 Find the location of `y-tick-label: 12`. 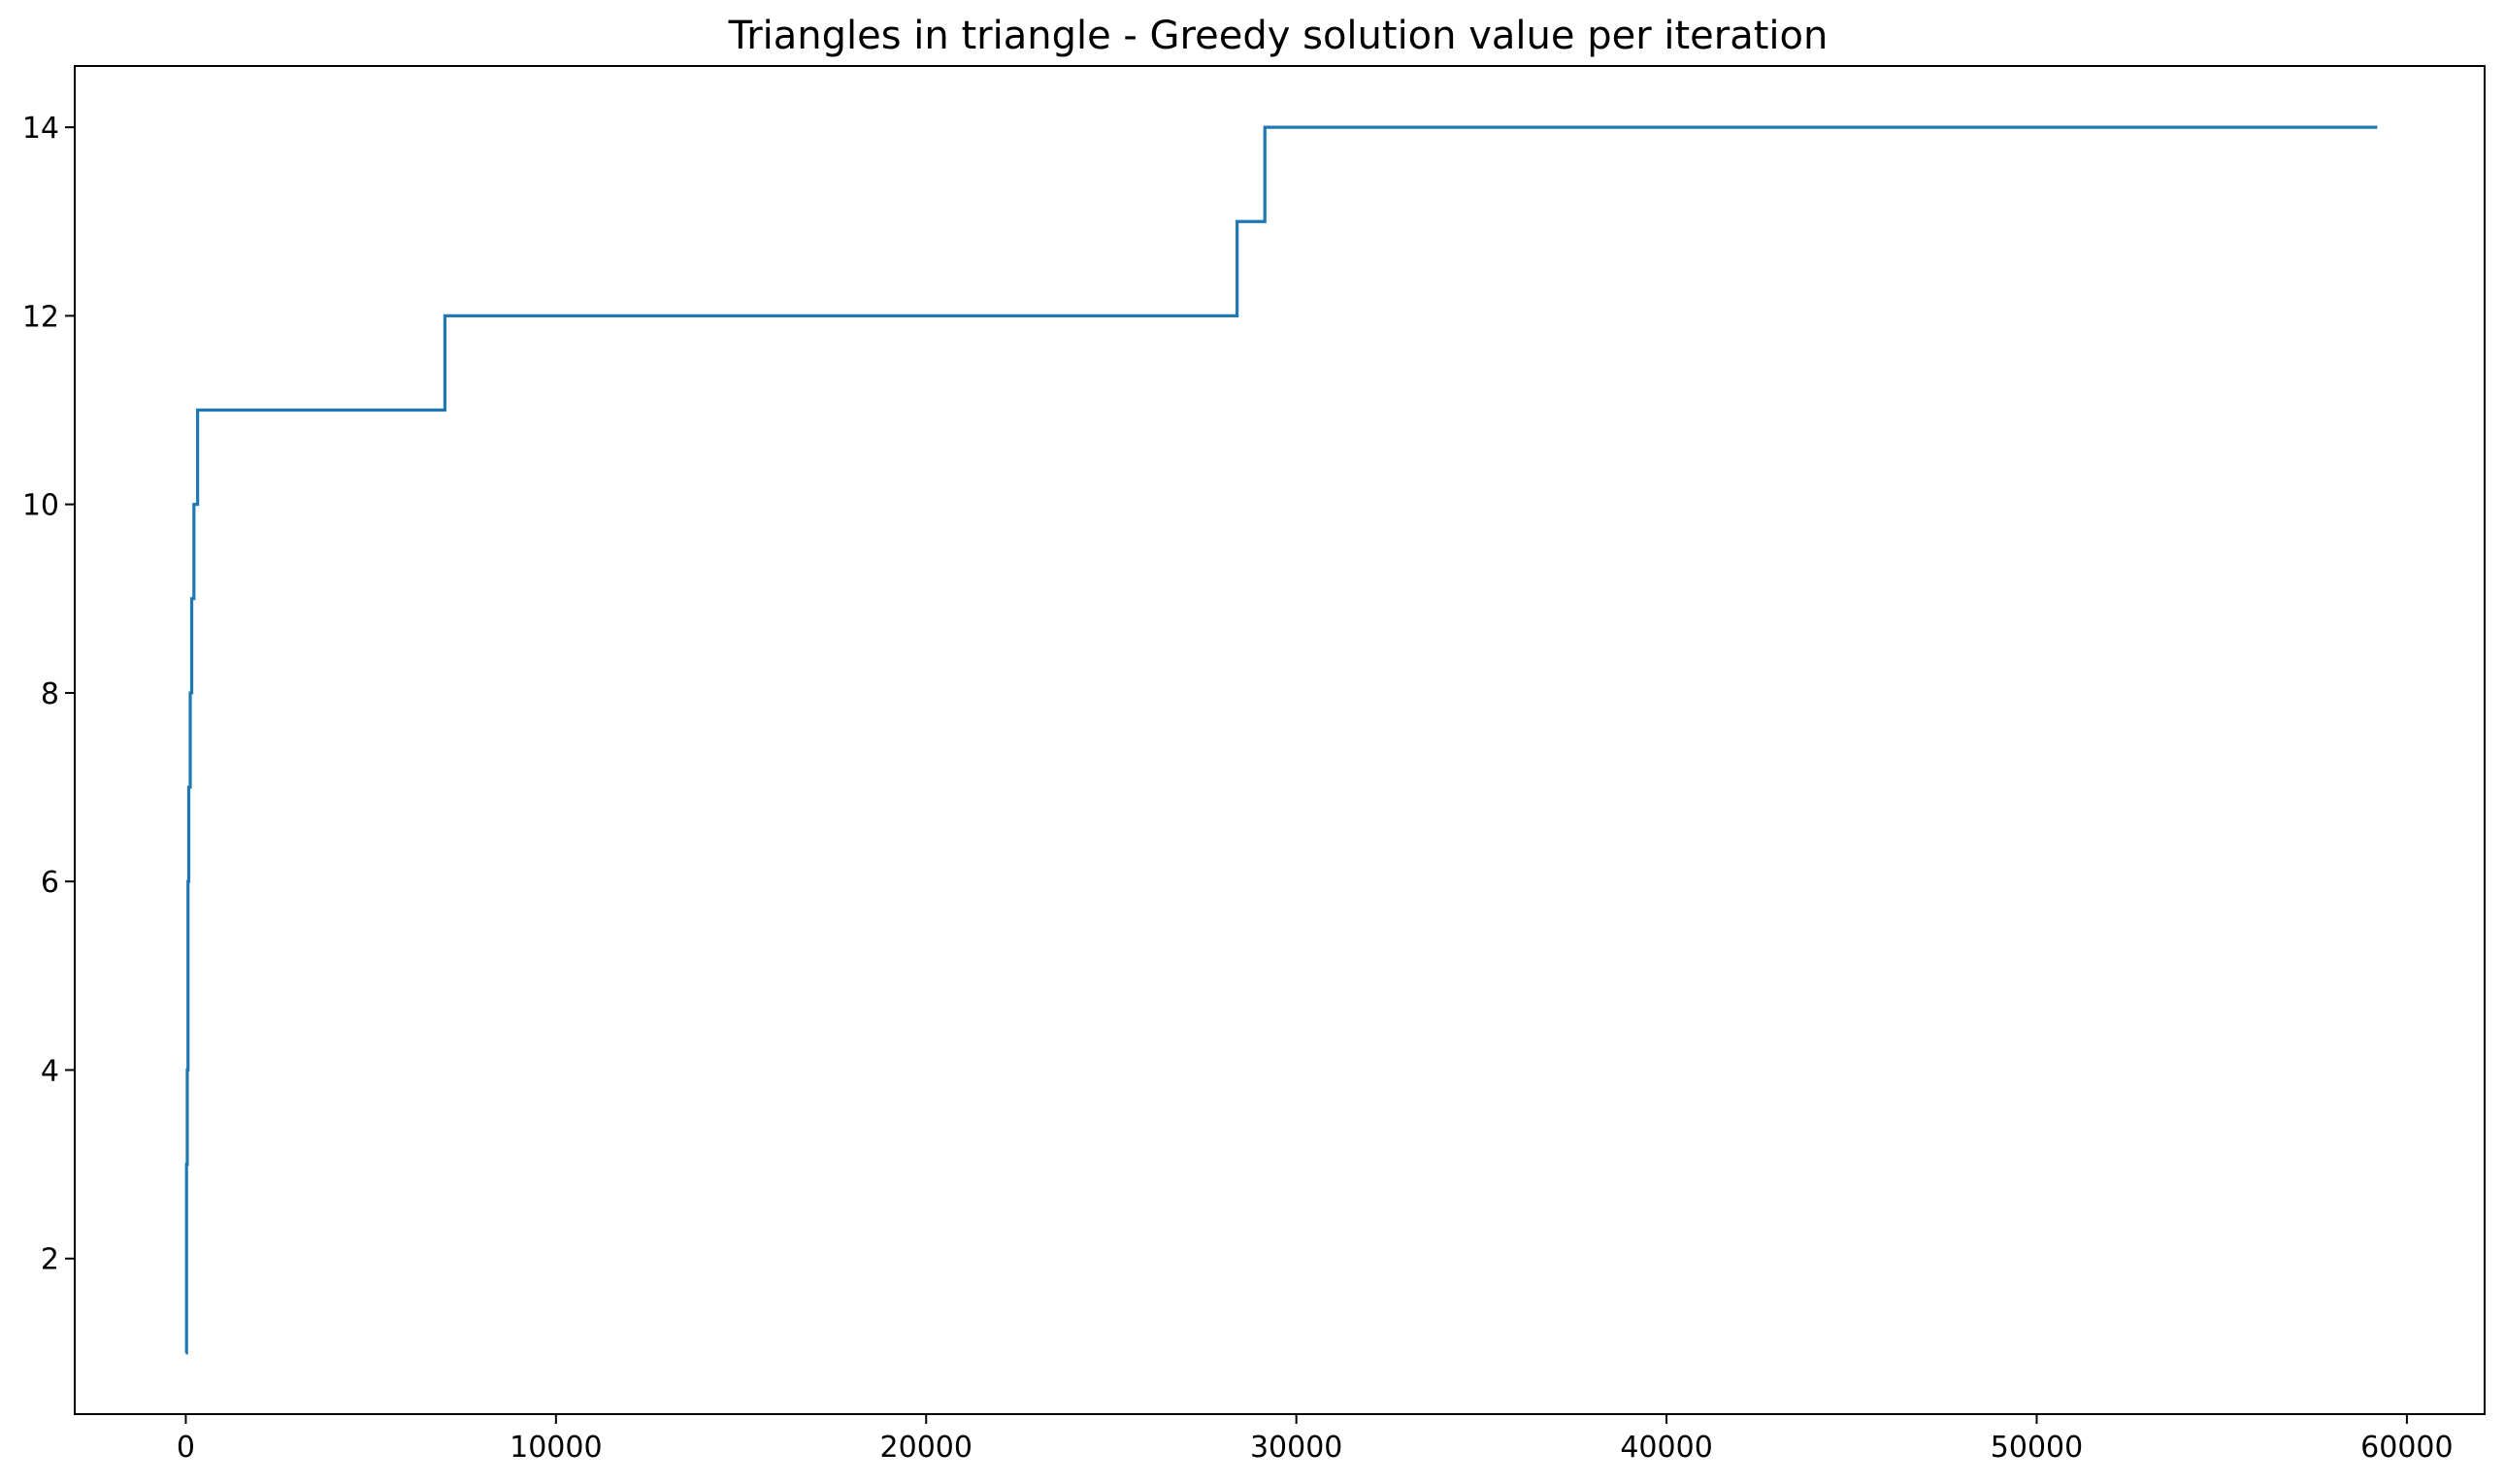

y-tick-label: 12 is located at coordinates (40, 317).